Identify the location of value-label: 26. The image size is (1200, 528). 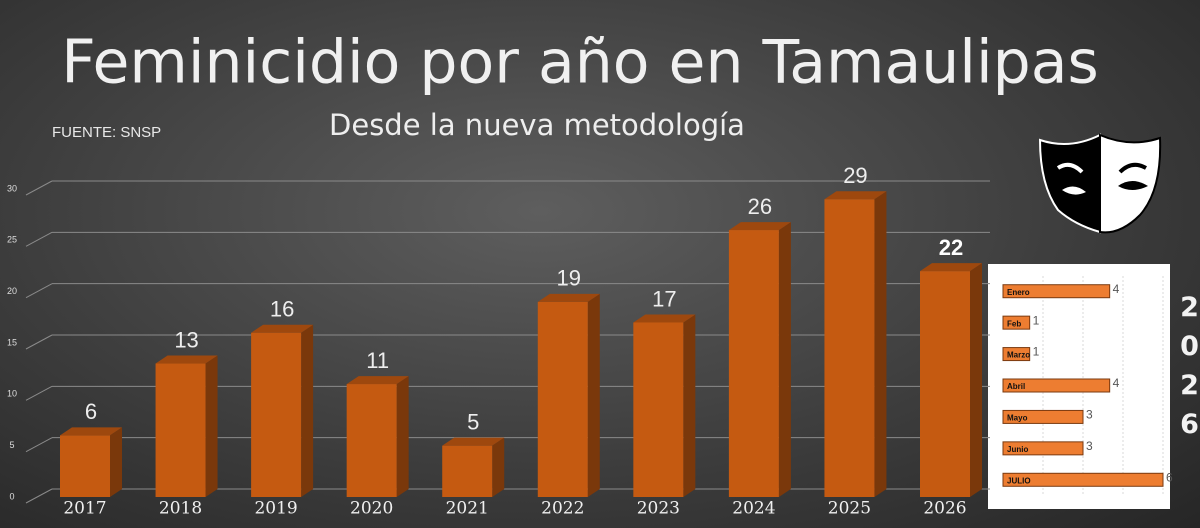
(760, 206).